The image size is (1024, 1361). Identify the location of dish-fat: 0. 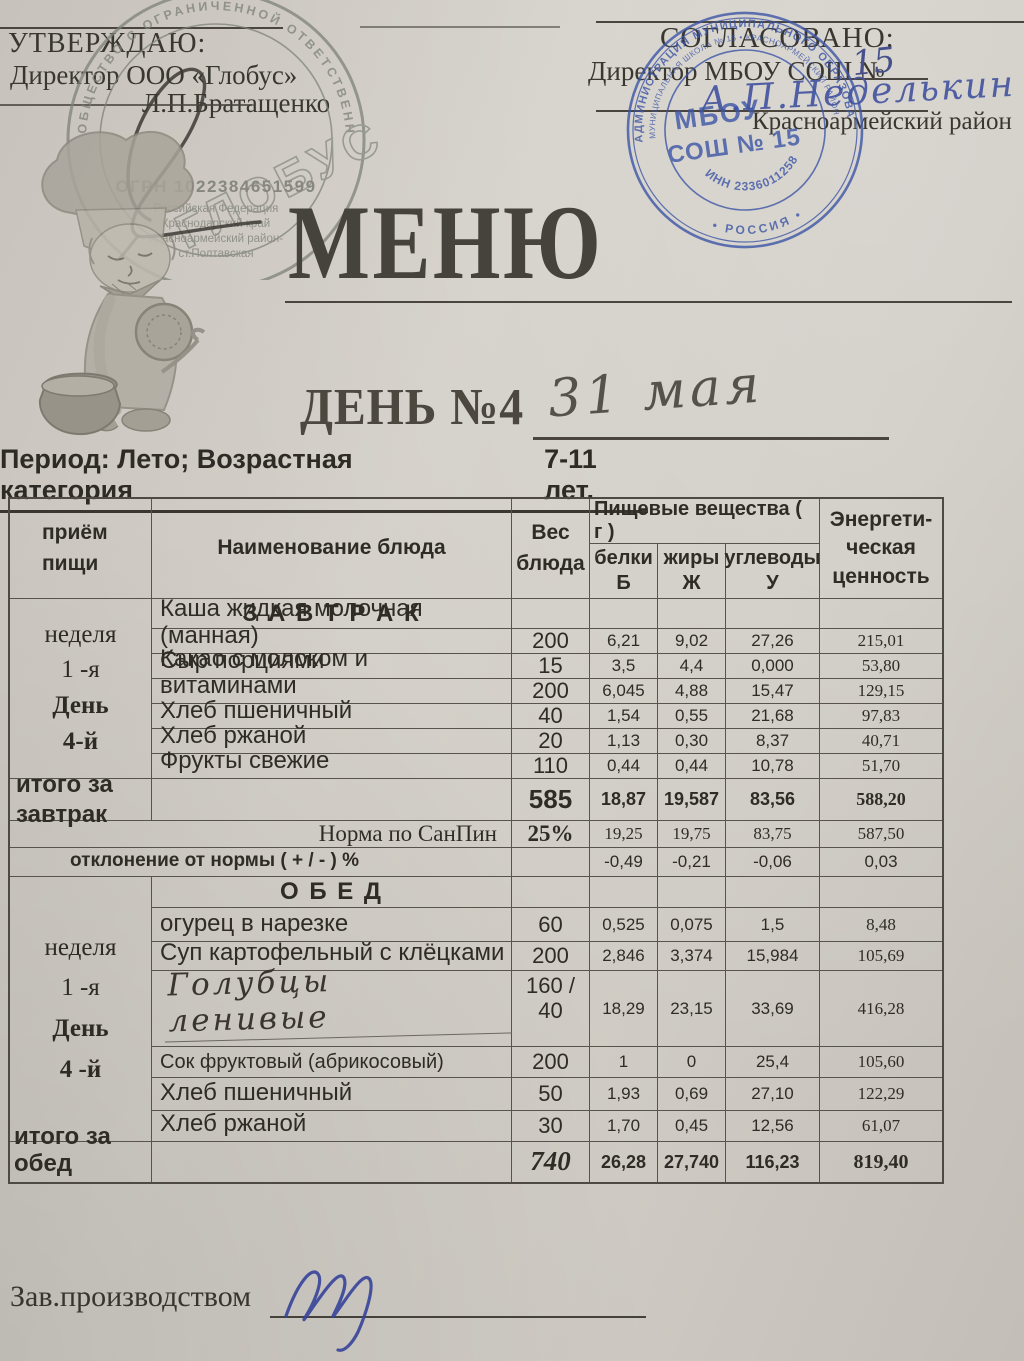
(692, 1062).